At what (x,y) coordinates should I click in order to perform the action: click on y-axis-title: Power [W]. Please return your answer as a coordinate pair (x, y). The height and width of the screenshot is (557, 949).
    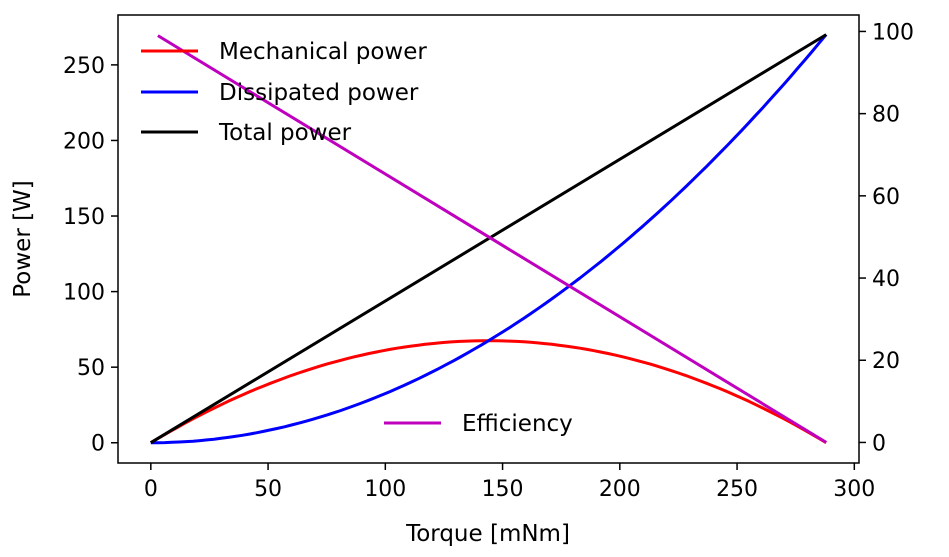
    Looking at the image, I should click on (23, 239).